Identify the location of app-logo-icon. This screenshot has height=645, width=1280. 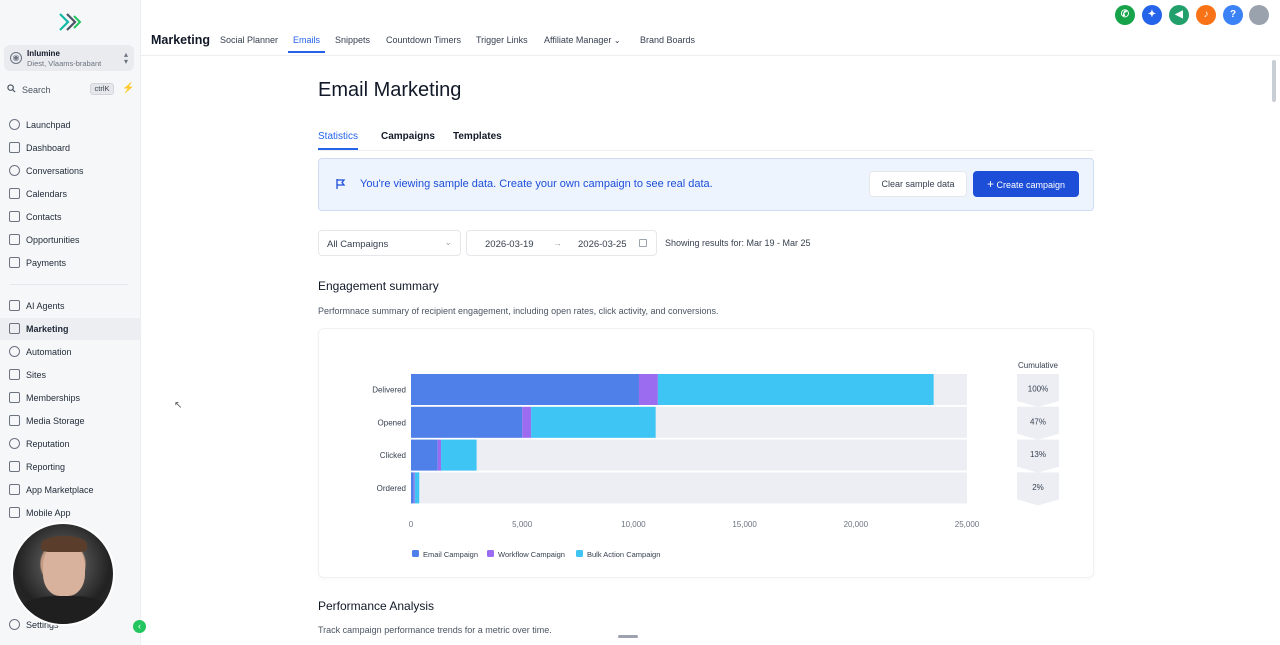
(70, 22).